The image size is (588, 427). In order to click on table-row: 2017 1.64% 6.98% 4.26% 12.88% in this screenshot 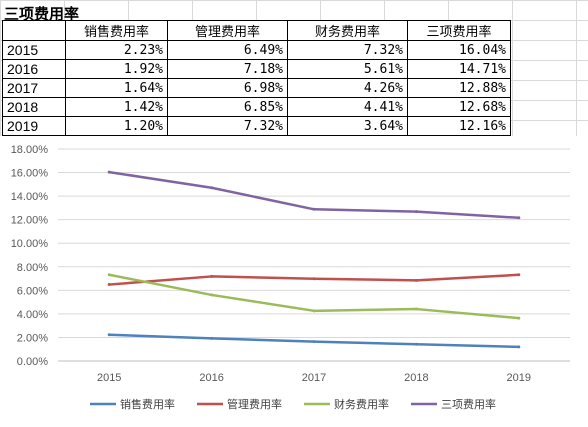, I will do `click(256, 88)`.